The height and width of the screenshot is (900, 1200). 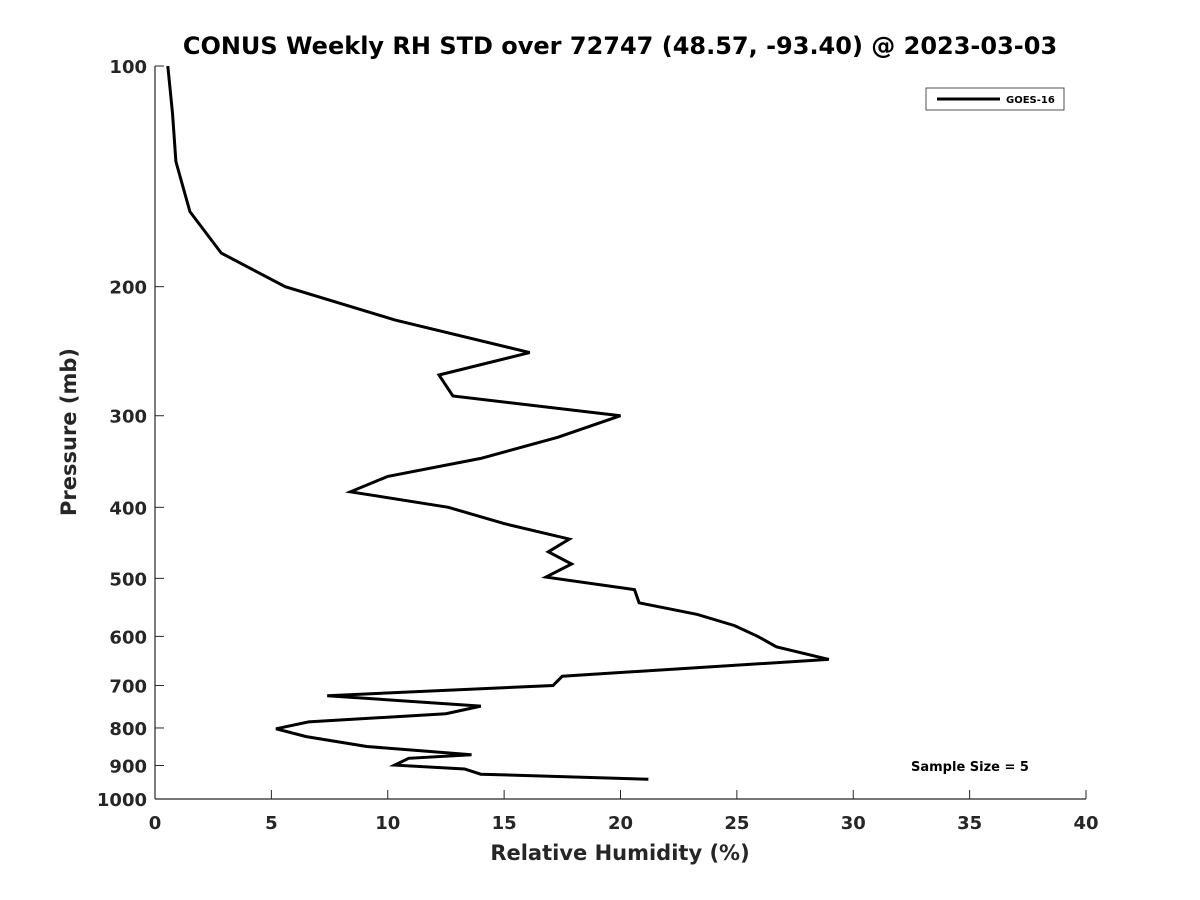 I want to click on x-axis-ticks: 0 5 10 15 20 25 30 35 40, so click(x=624, y=812).